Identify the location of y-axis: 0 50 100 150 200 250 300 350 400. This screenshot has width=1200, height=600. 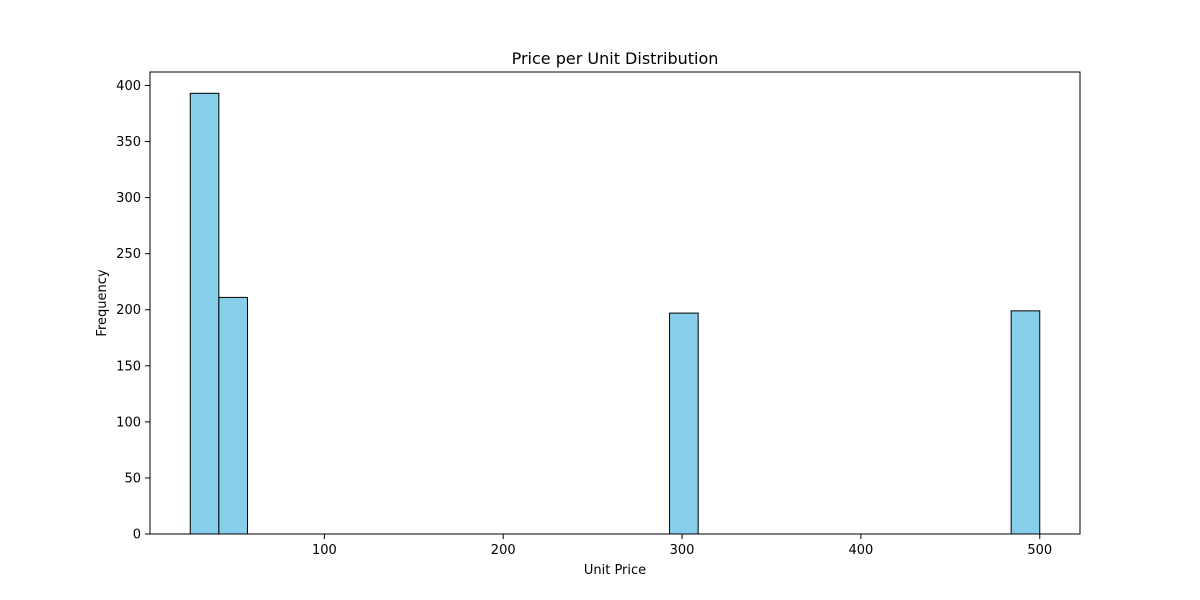
(133, 311).